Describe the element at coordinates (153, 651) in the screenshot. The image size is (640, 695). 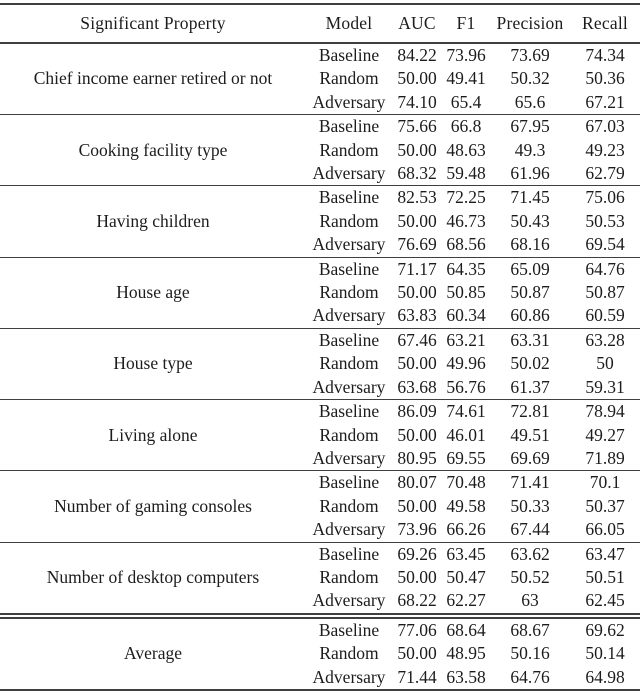
I see `property-cell: Average` at that location.